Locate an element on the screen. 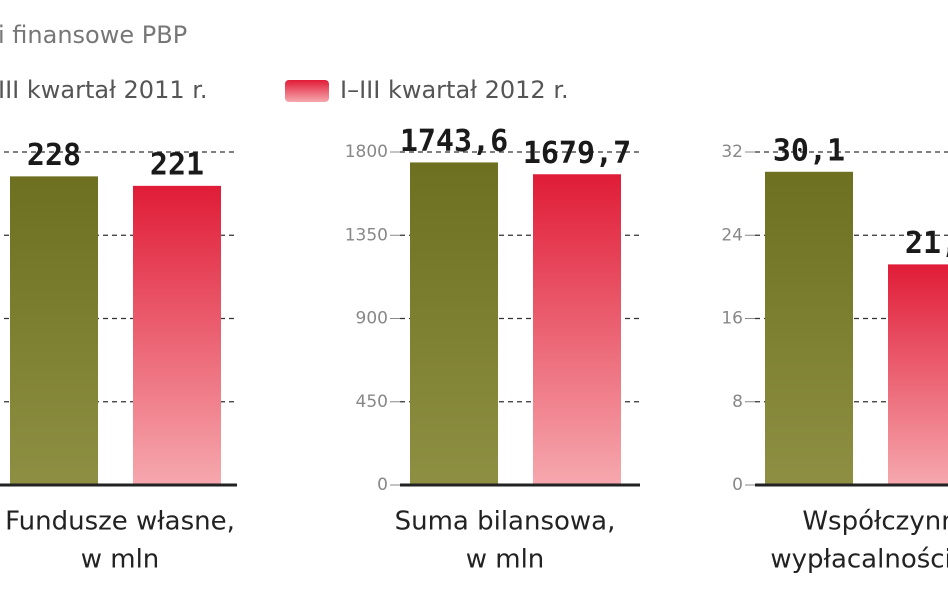 The height and width of the screenshot is (593, 948). x-axis-label: Współczynn is located at coordinates (875, 522).